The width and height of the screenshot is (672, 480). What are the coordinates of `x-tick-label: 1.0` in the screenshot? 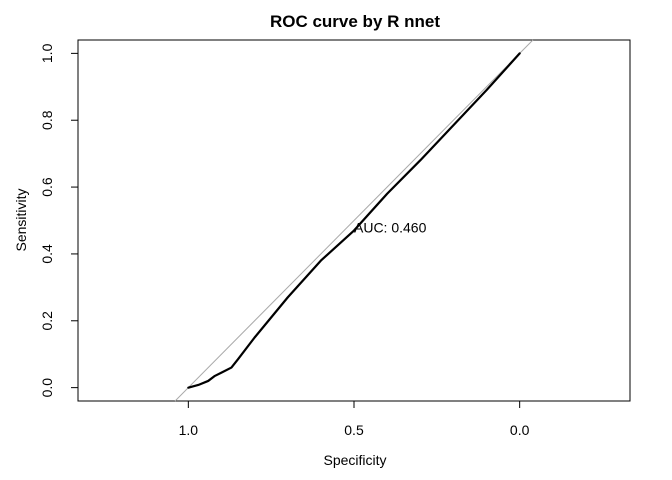 It's located at (189, 430).